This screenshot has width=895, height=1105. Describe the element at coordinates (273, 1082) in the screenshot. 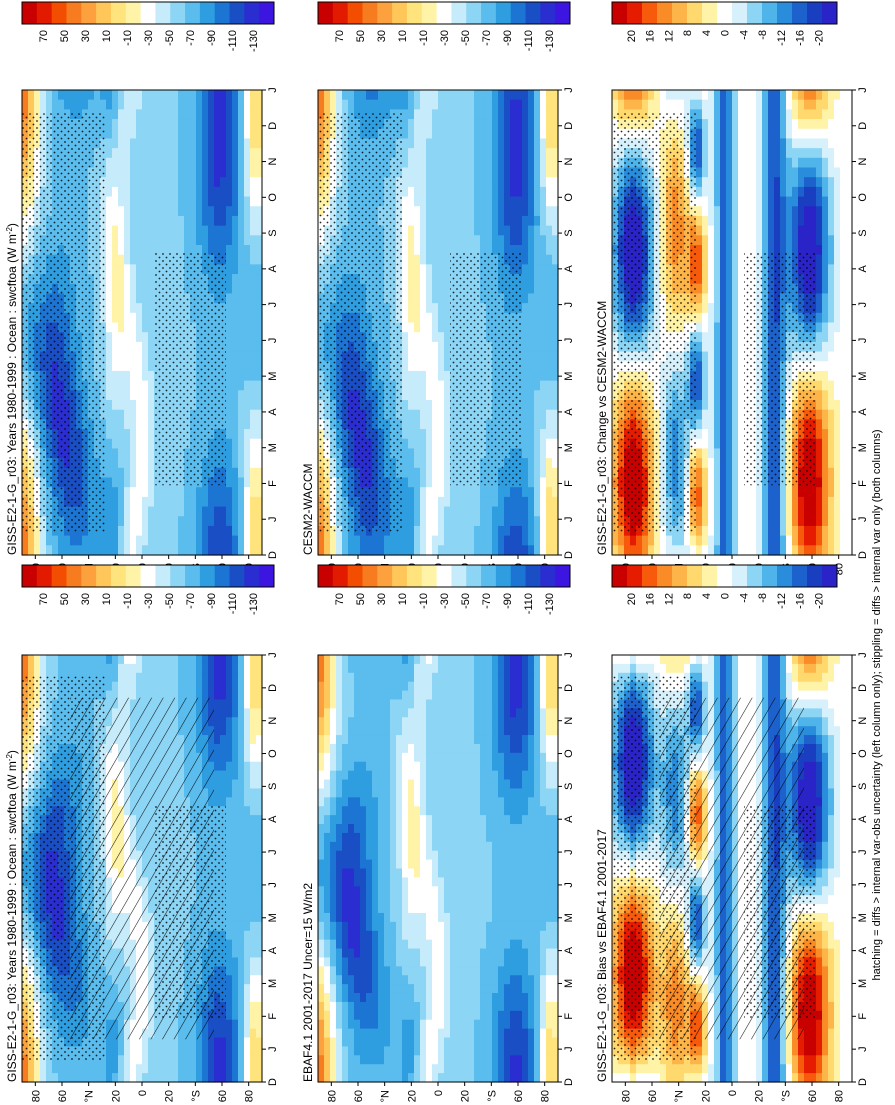

I see `x-tick-label: D` at that location.